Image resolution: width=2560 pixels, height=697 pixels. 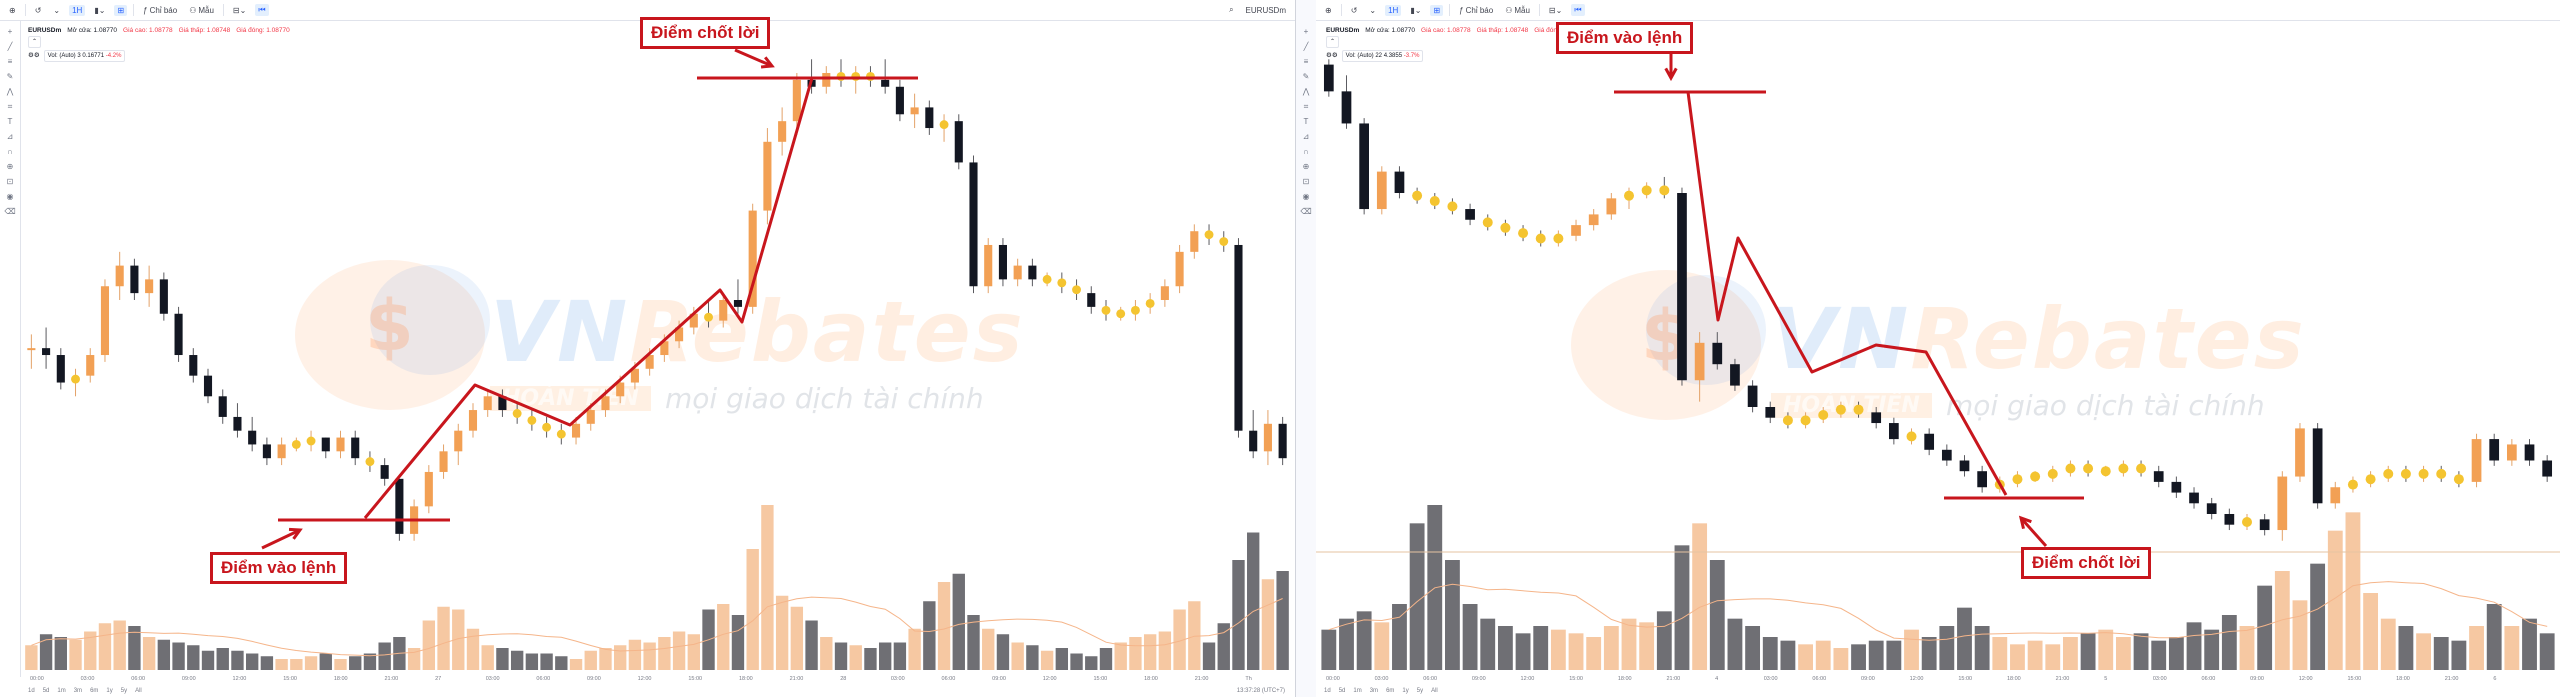 What do you see at coordinates (1671, 74) in the screenshot?
I see `arrow-head` at bounding box center [1671, 74].